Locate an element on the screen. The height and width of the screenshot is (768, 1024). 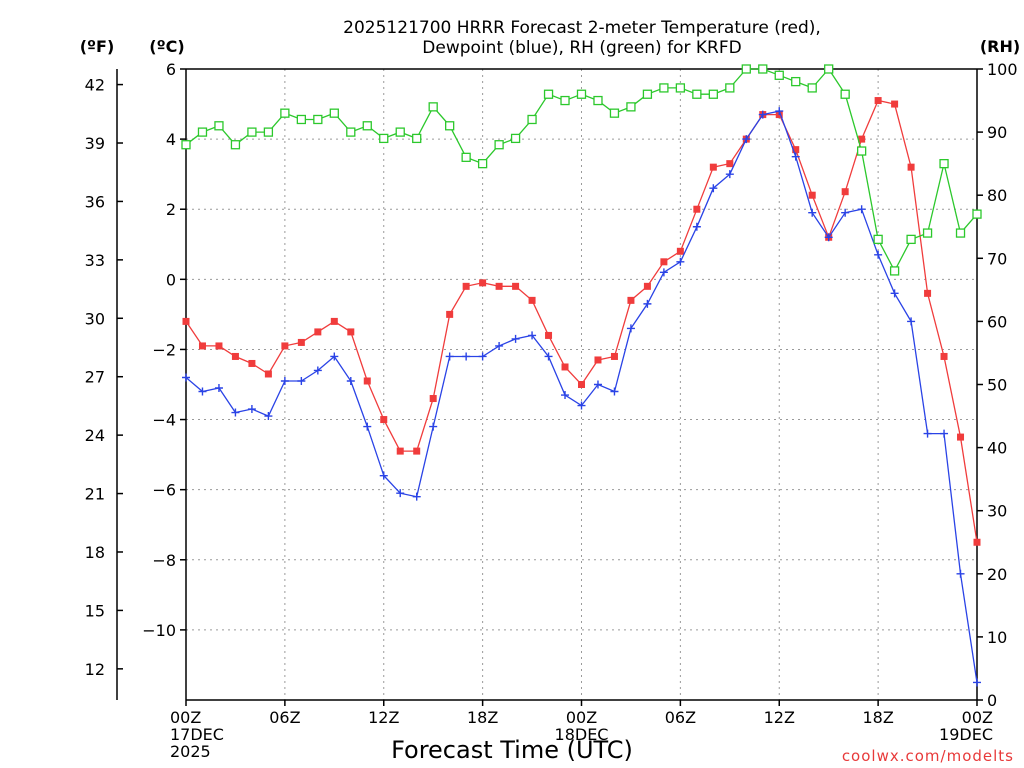
chart-title-line-2: Dewpoint (blue), RH (green) for KRFD is located at coordinates (581, 48).